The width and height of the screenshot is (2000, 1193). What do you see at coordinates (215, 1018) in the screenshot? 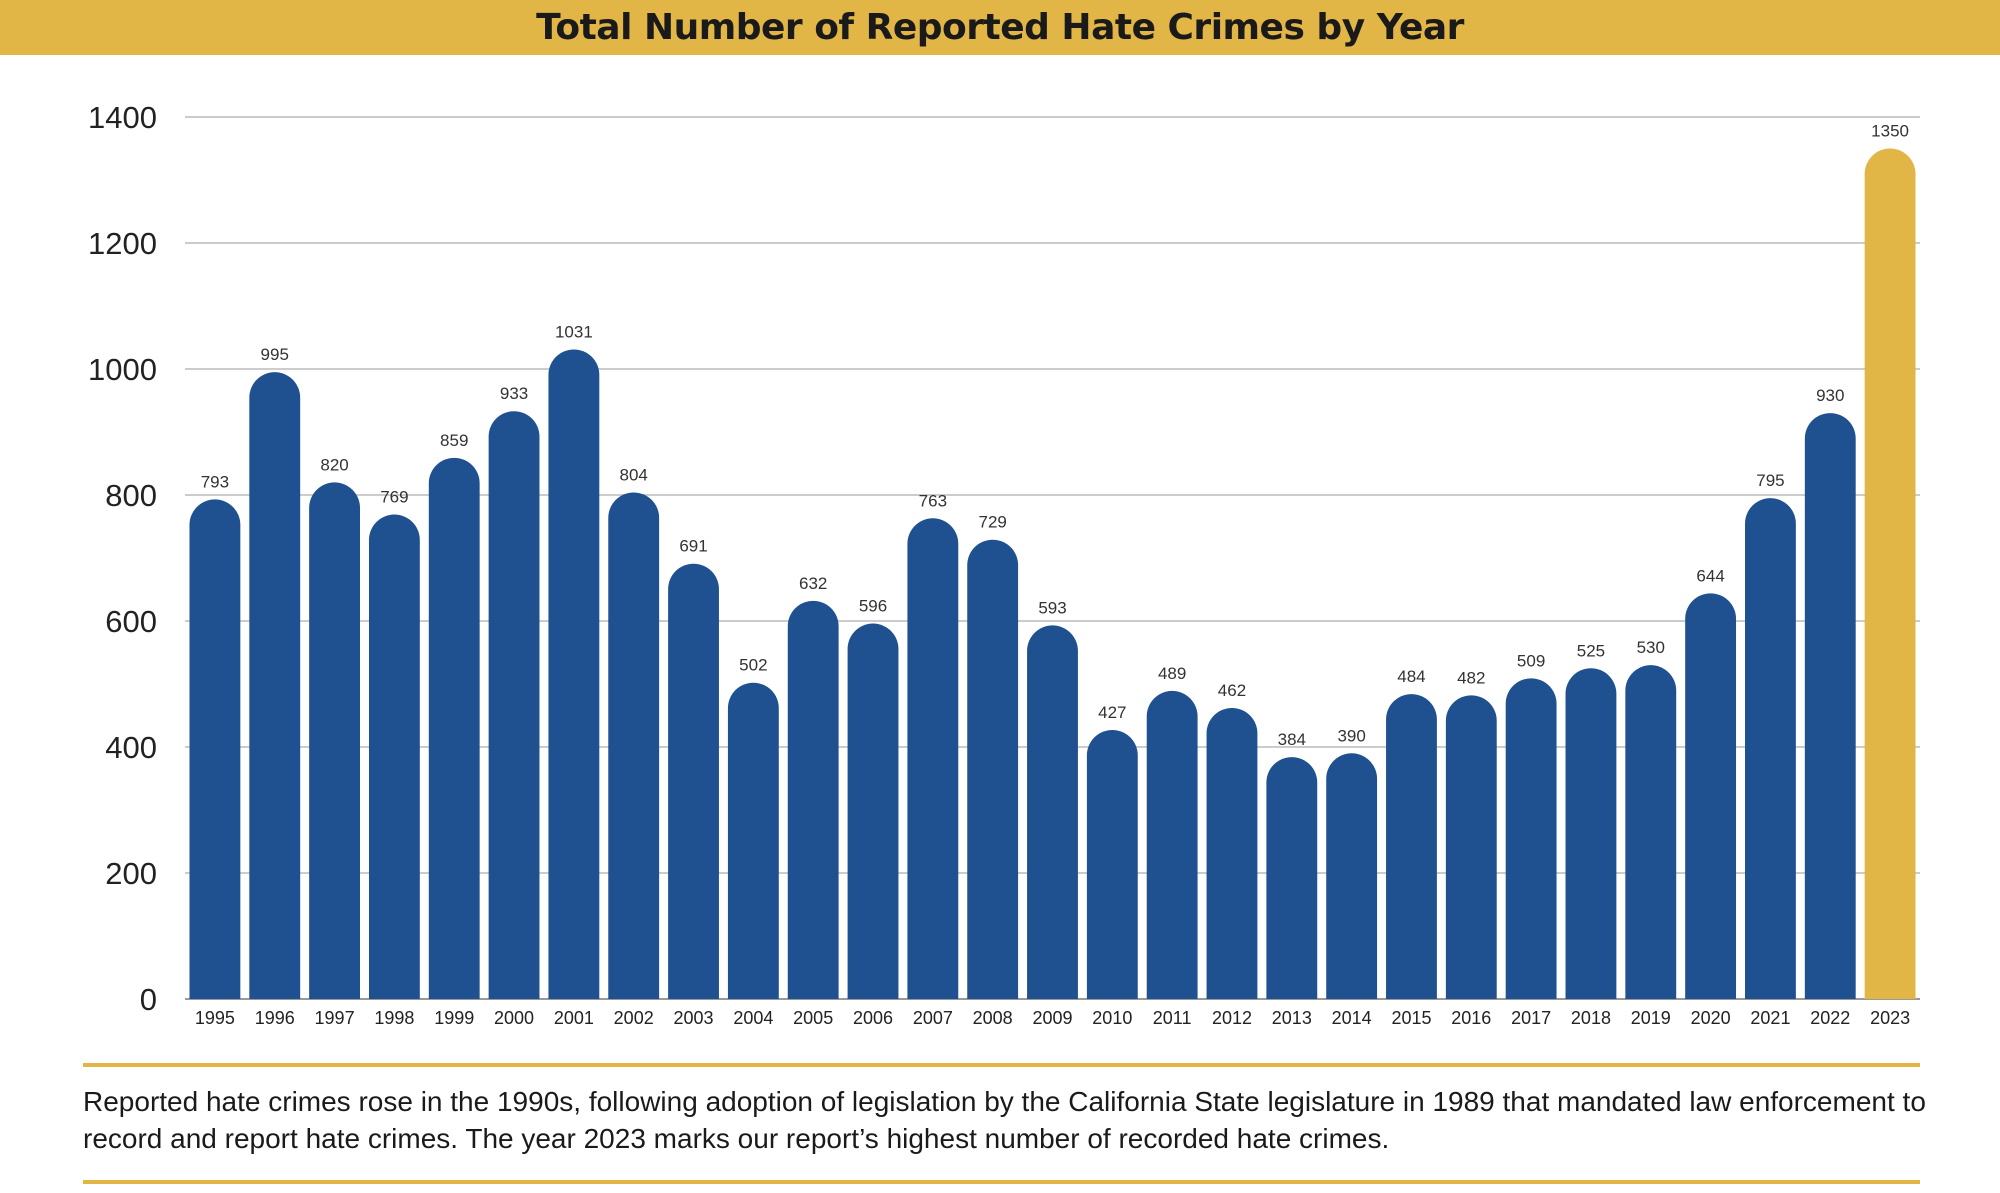
I see `x-tick-label: 1995` at bounding box center [215, 1018].